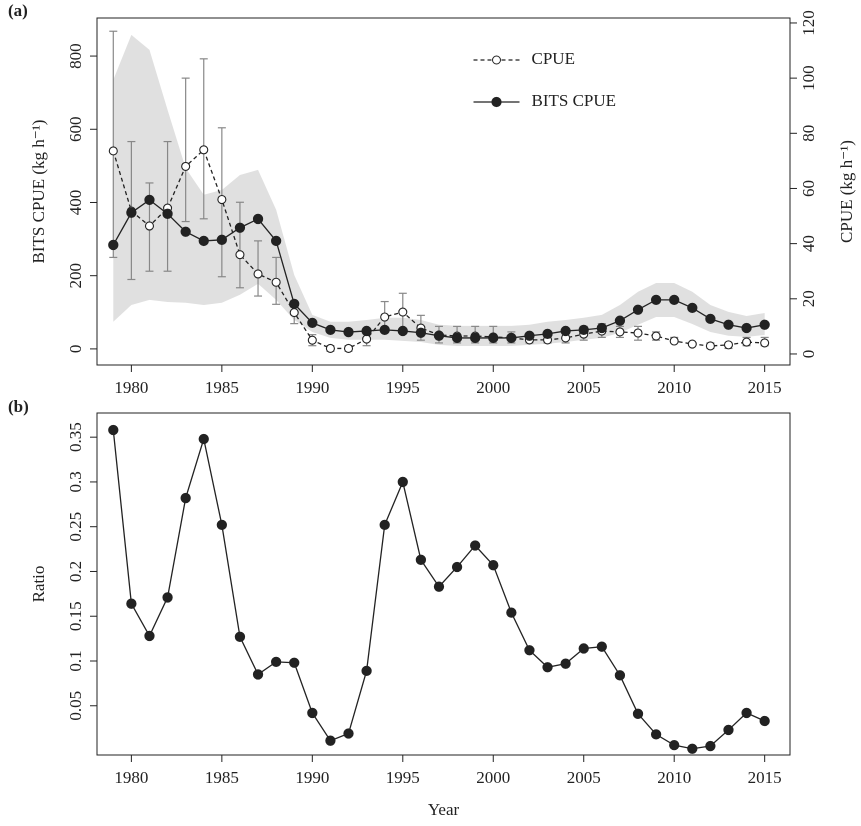 Image resolution: width=861 pixels, height=826 pixels. What do you see at coordinates (75, 481) in the screenshot?
I see `y-tick-label: 0.3` at bounding box center [75, 481].